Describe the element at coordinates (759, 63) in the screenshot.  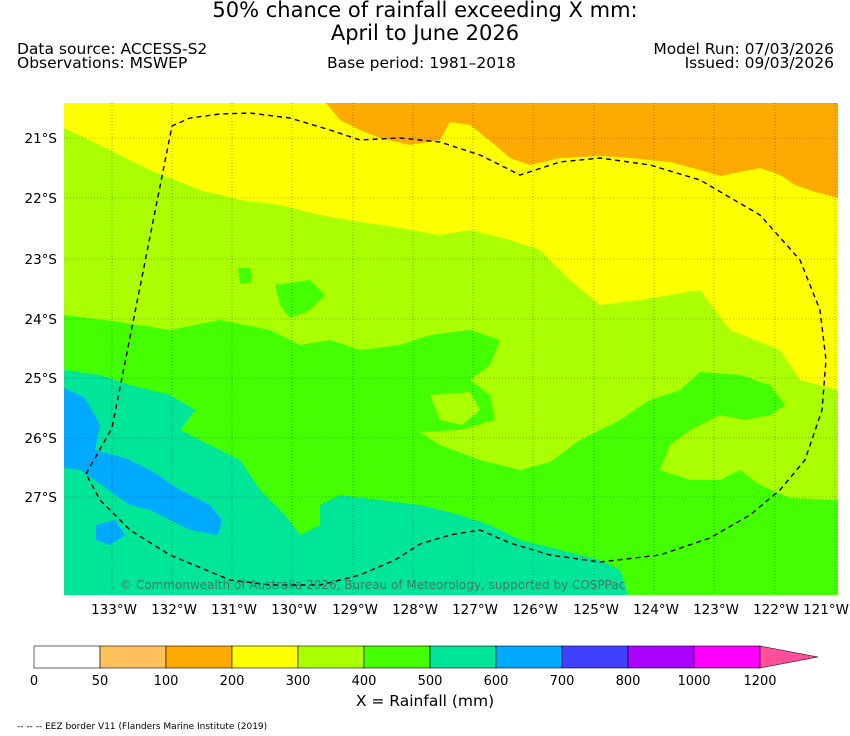
I see `issued-label: Issued: 09/03/2026` at that location.